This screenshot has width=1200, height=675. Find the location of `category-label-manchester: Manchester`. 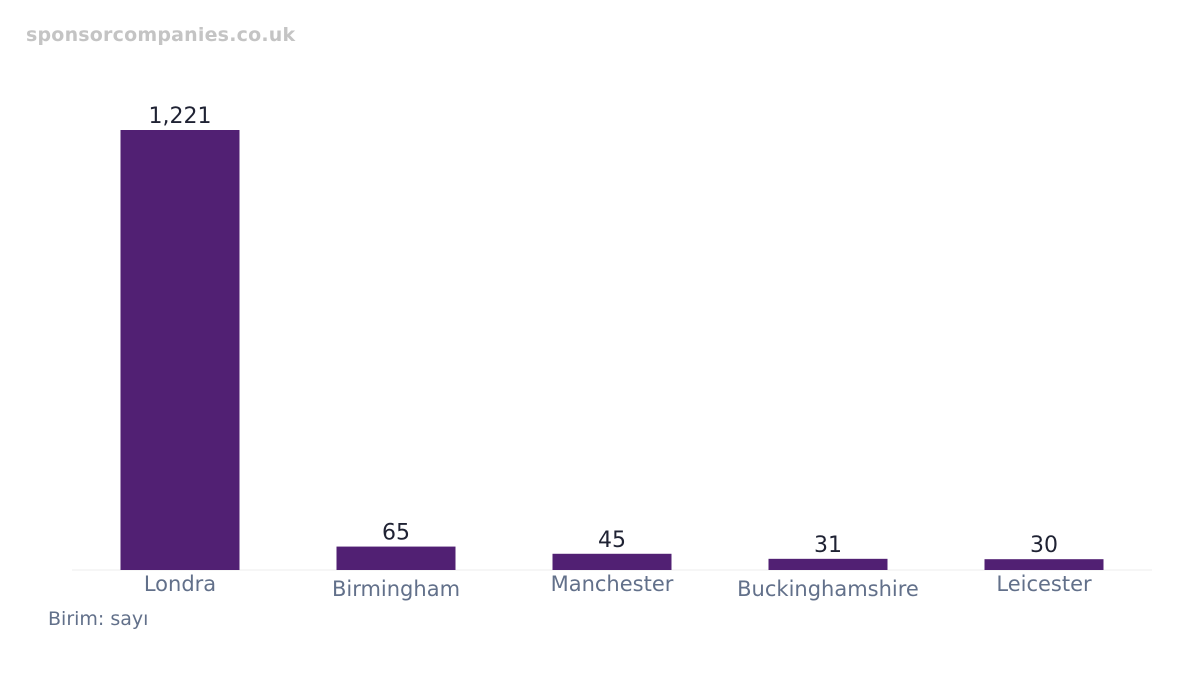

category-label-manchester: Manchester is located at coordinates (612, 584).